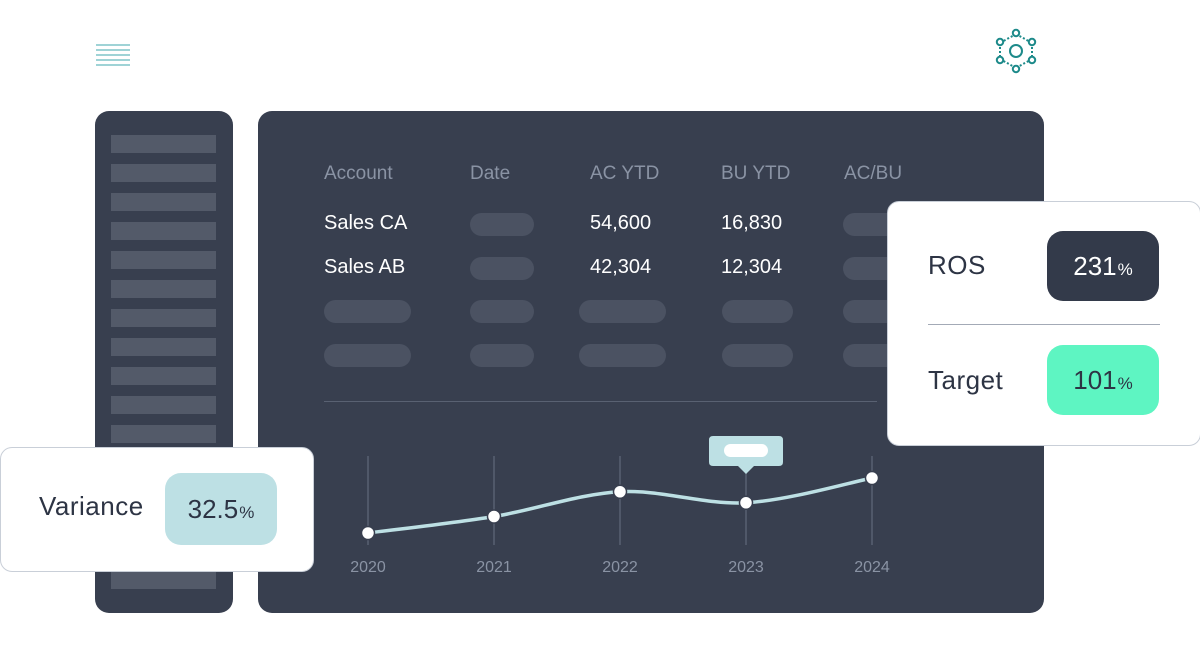  Describe the element at coordinates (957, 265) in the screenshot. I see `ros-label: ROS` at that location.